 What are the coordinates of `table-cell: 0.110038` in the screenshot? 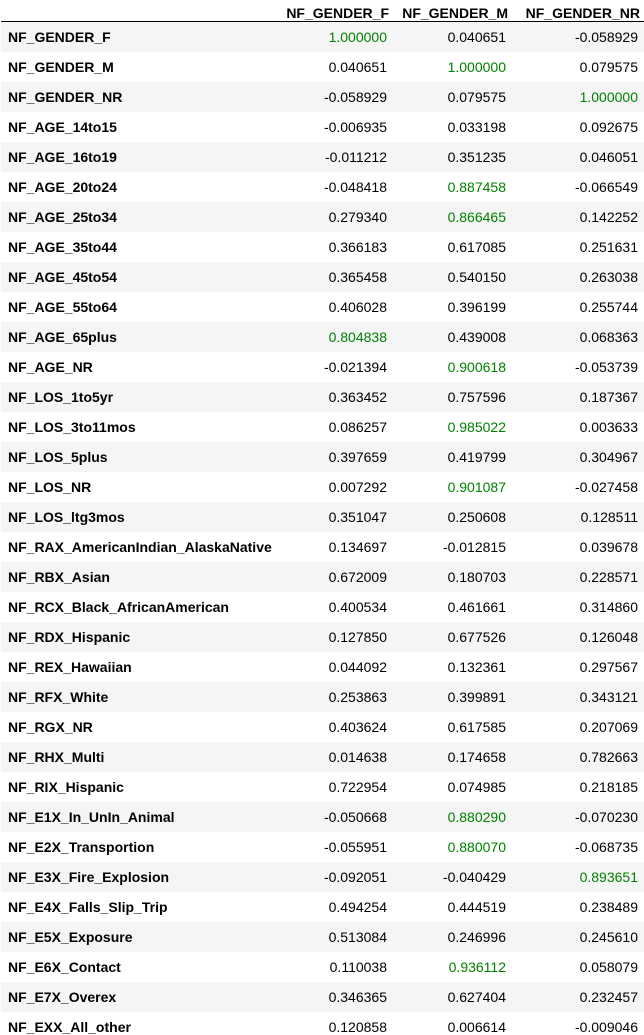 It's located at (358, 966).